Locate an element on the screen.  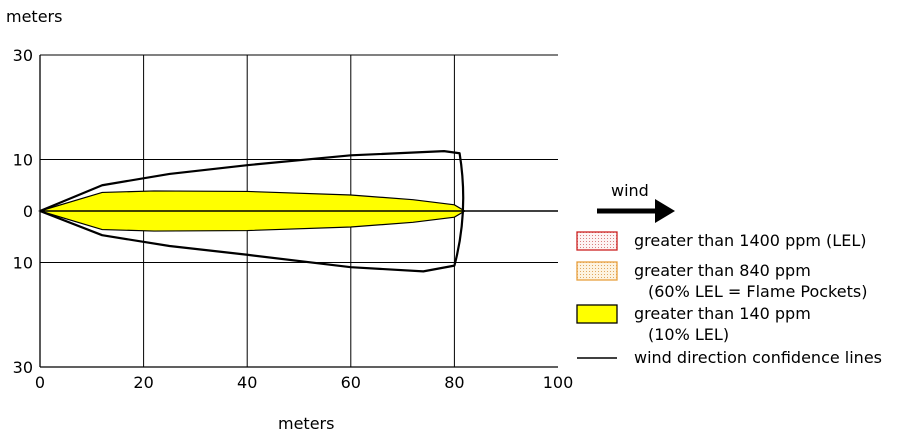
wind-indicator: wind is located at coordinates (636, 202).